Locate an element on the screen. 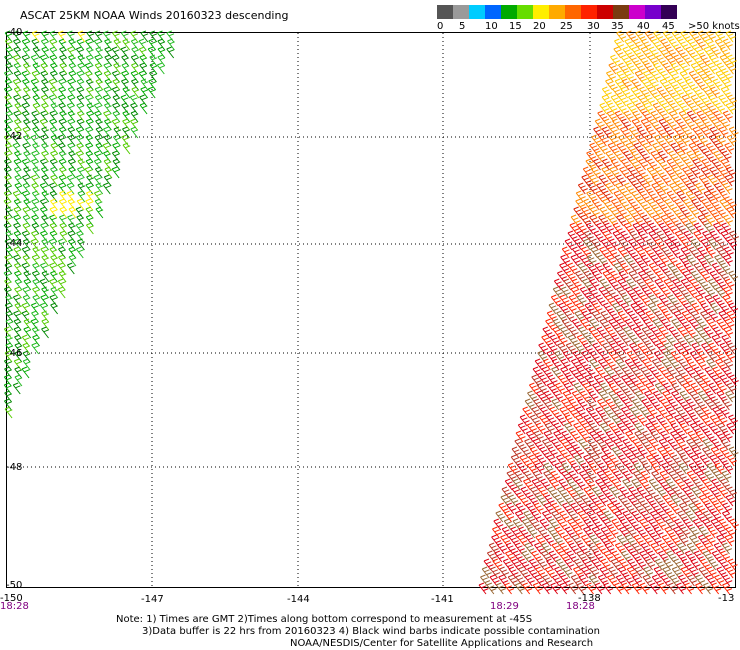 Image resolution: width=740 pixels, height=650 pixels. legend-label-6: 30 is located at coordinates (593, 26).